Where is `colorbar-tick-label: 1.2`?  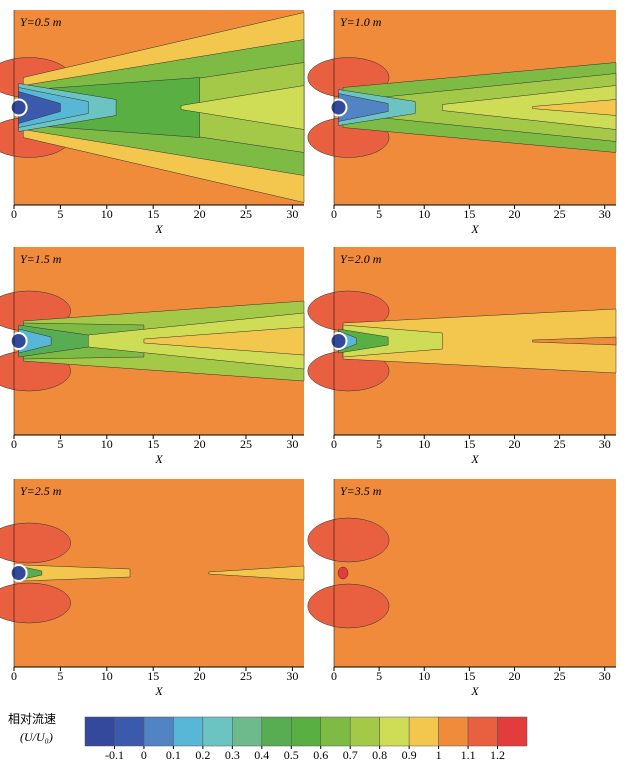 colorbar-tick-label: 1.2 is located at coordinates (497, 755).